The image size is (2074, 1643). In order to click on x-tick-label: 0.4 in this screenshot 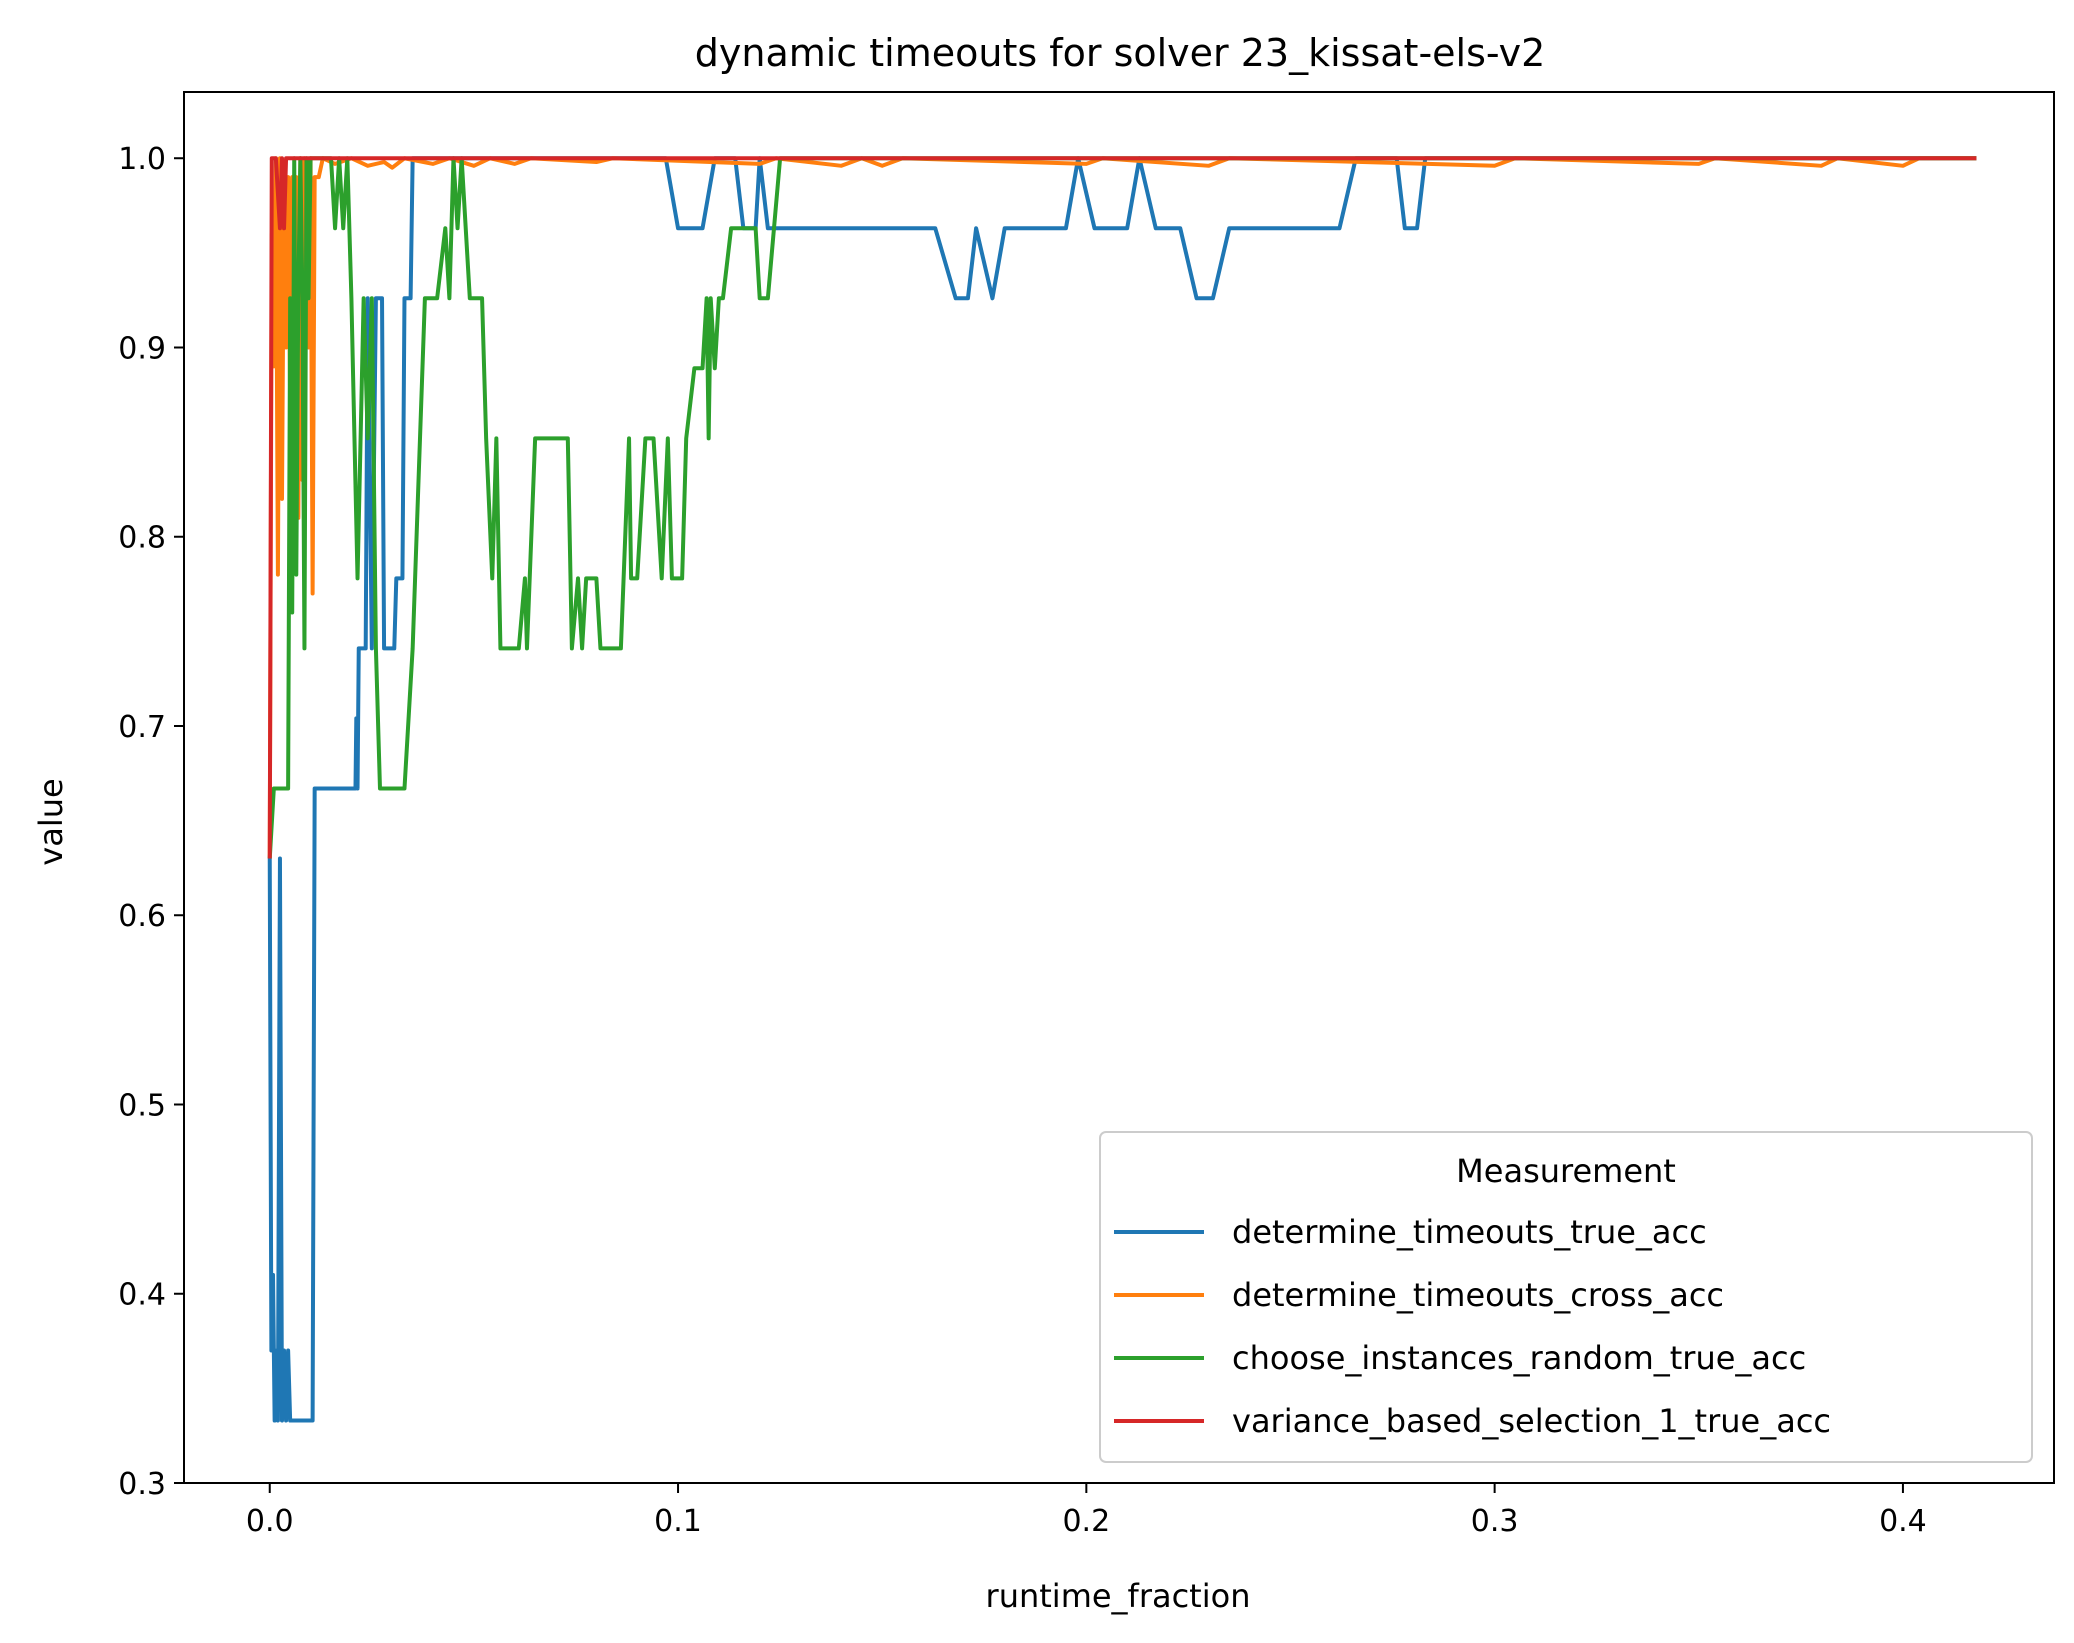, I will do `click(1903, 1521)`.